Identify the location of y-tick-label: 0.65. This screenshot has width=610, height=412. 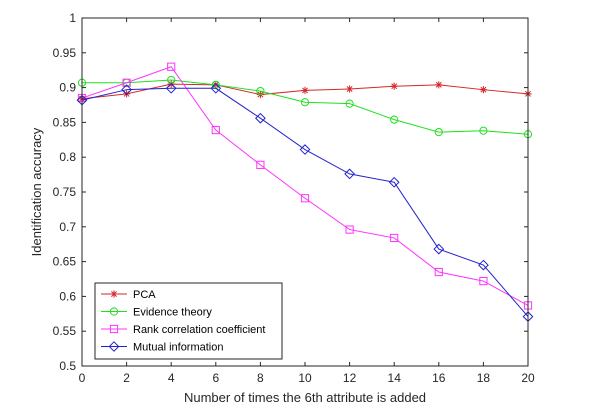
(65, 262).